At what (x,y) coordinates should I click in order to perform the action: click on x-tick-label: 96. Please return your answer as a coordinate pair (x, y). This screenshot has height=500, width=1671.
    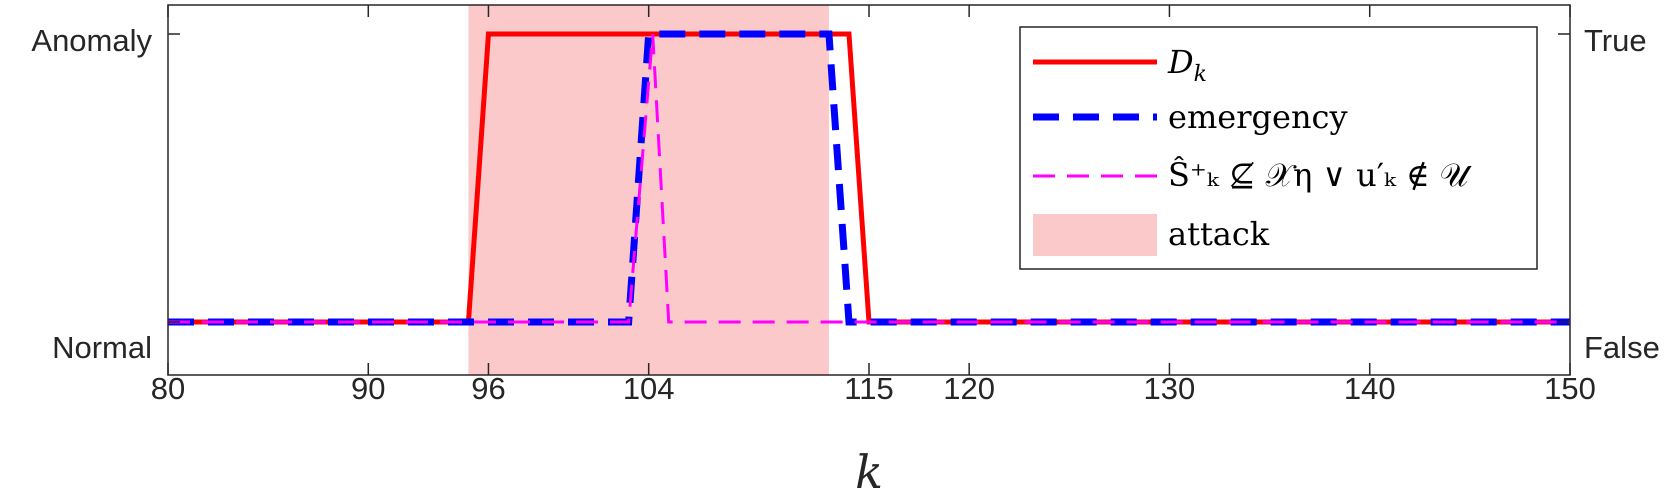
    Looking at the image, I should click on (488, 388).